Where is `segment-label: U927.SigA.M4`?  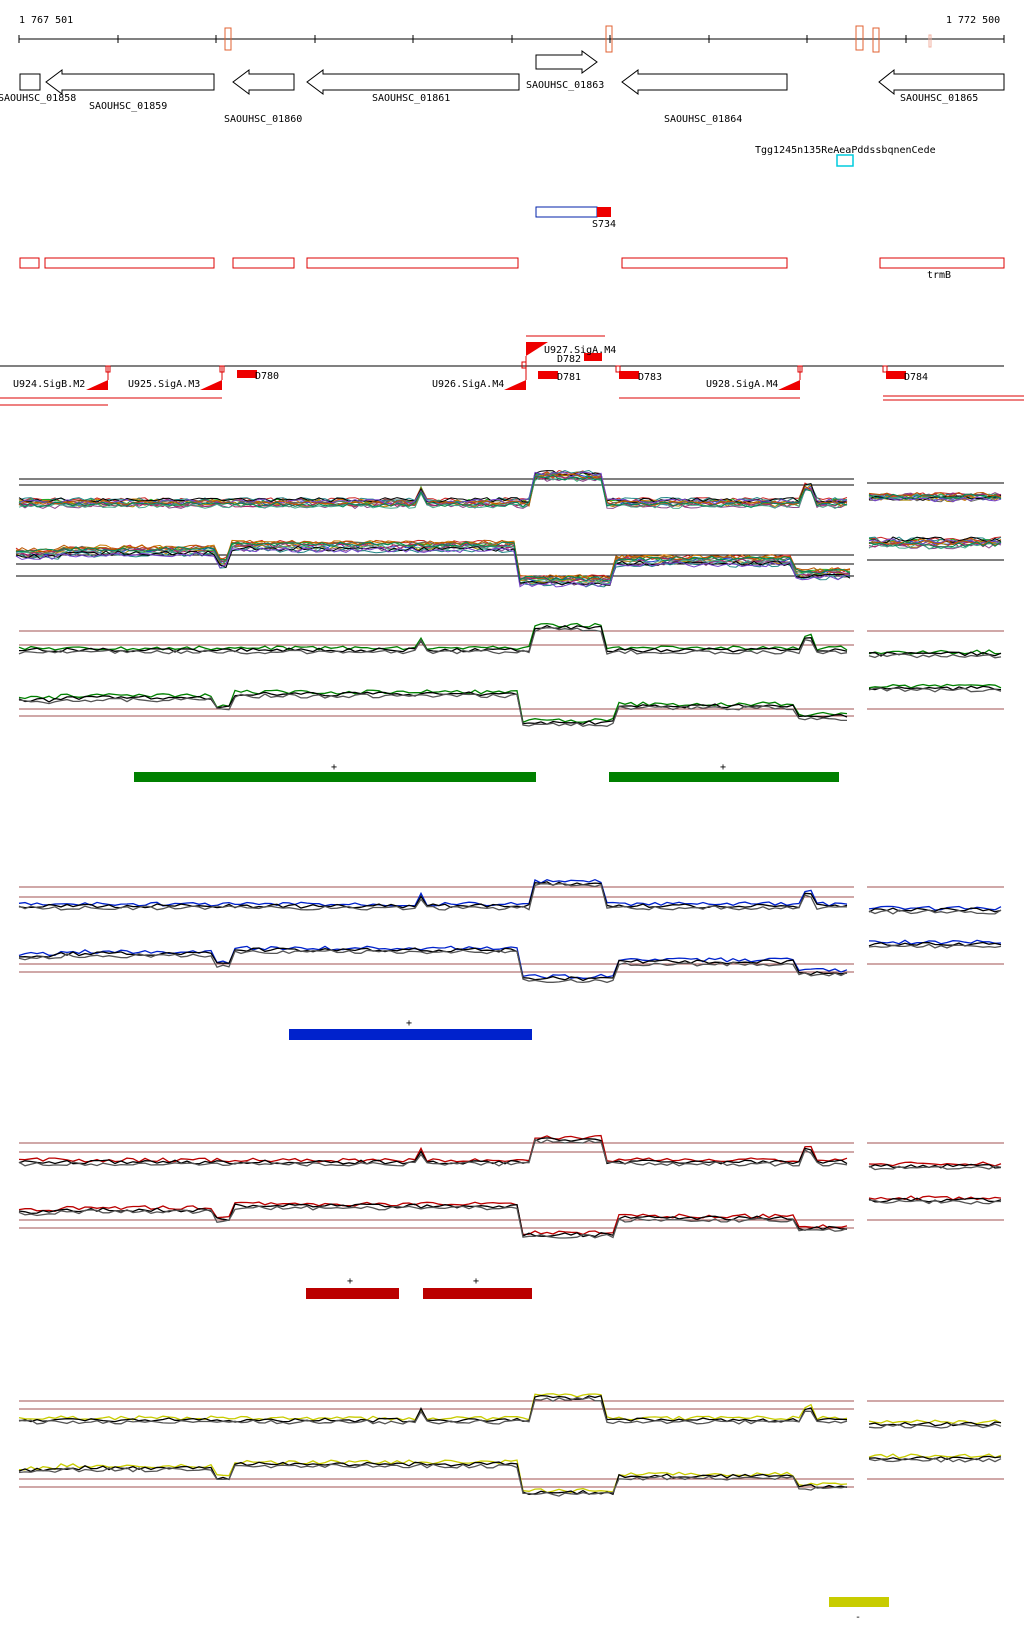 segment-label: U927.SigA.M4 is located at coordinates (580, 350).